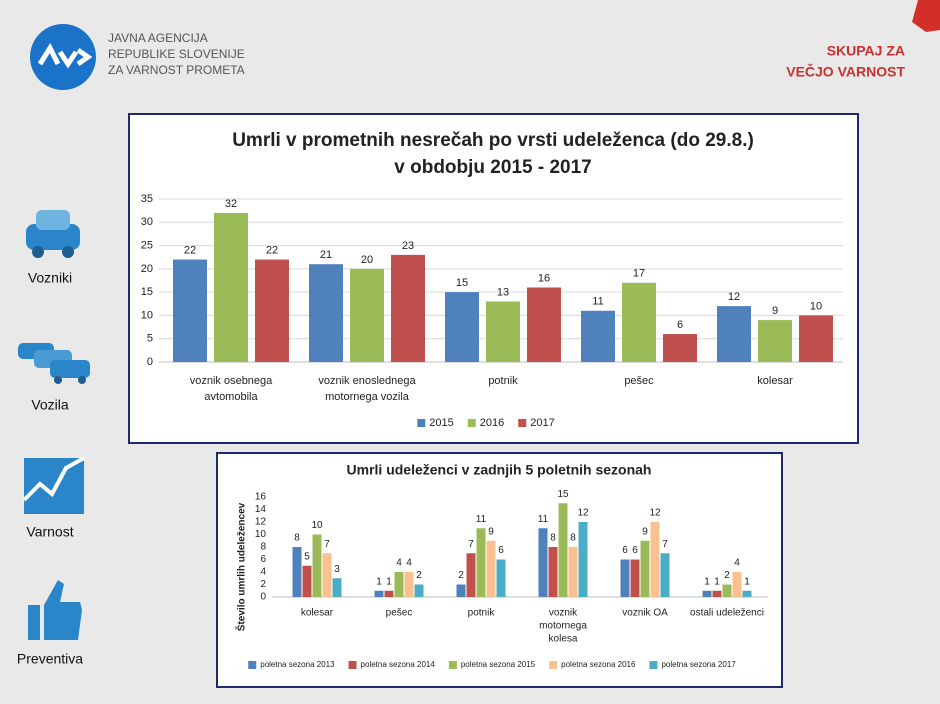 The width and height of the screenshot is (940, 704). What do you see at coordinates (50, 278) in the screenshot?
I see `sidebar-item: Vozniki` at bounding box center [50, 278].